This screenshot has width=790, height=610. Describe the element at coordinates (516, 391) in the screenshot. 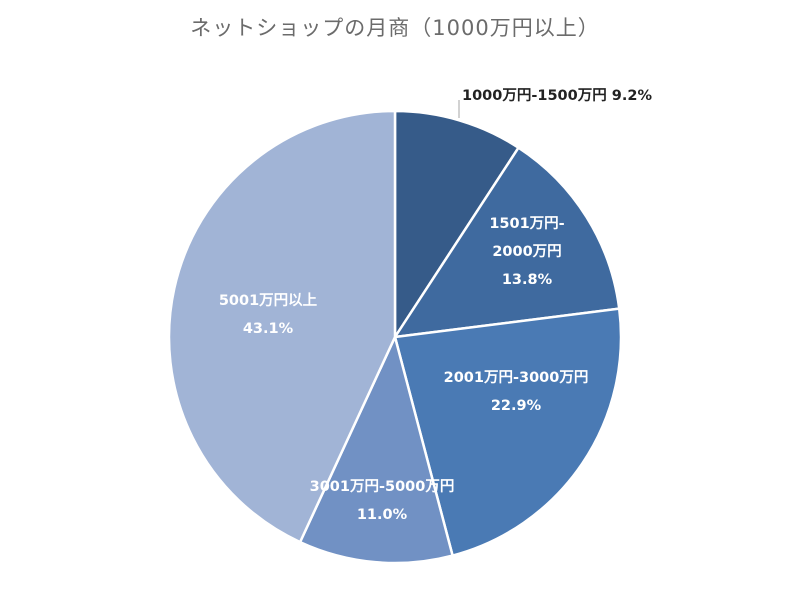

I see `data-label: 2001万円-3000万円 22.9%` at that location.